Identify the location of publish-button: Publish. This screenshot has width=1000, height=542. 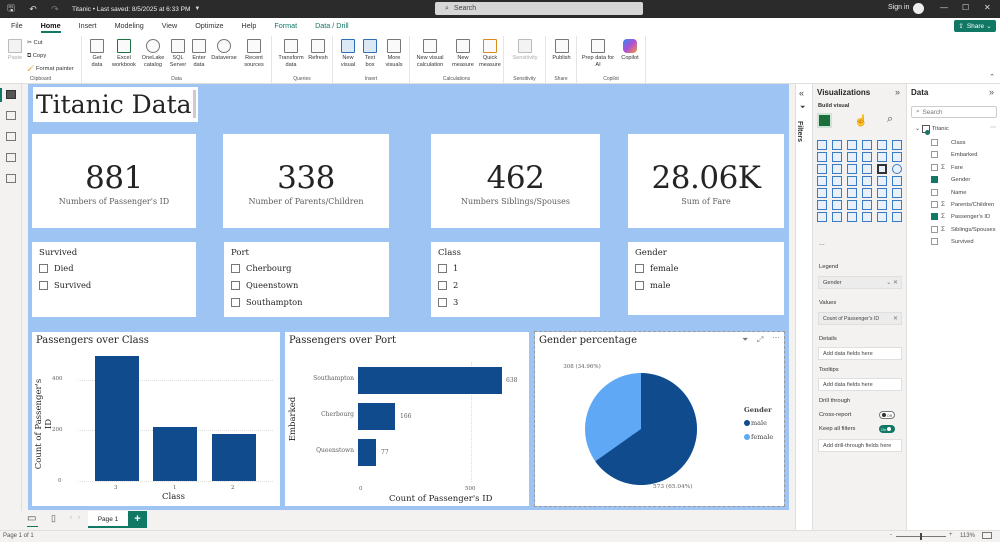
(561, 50).